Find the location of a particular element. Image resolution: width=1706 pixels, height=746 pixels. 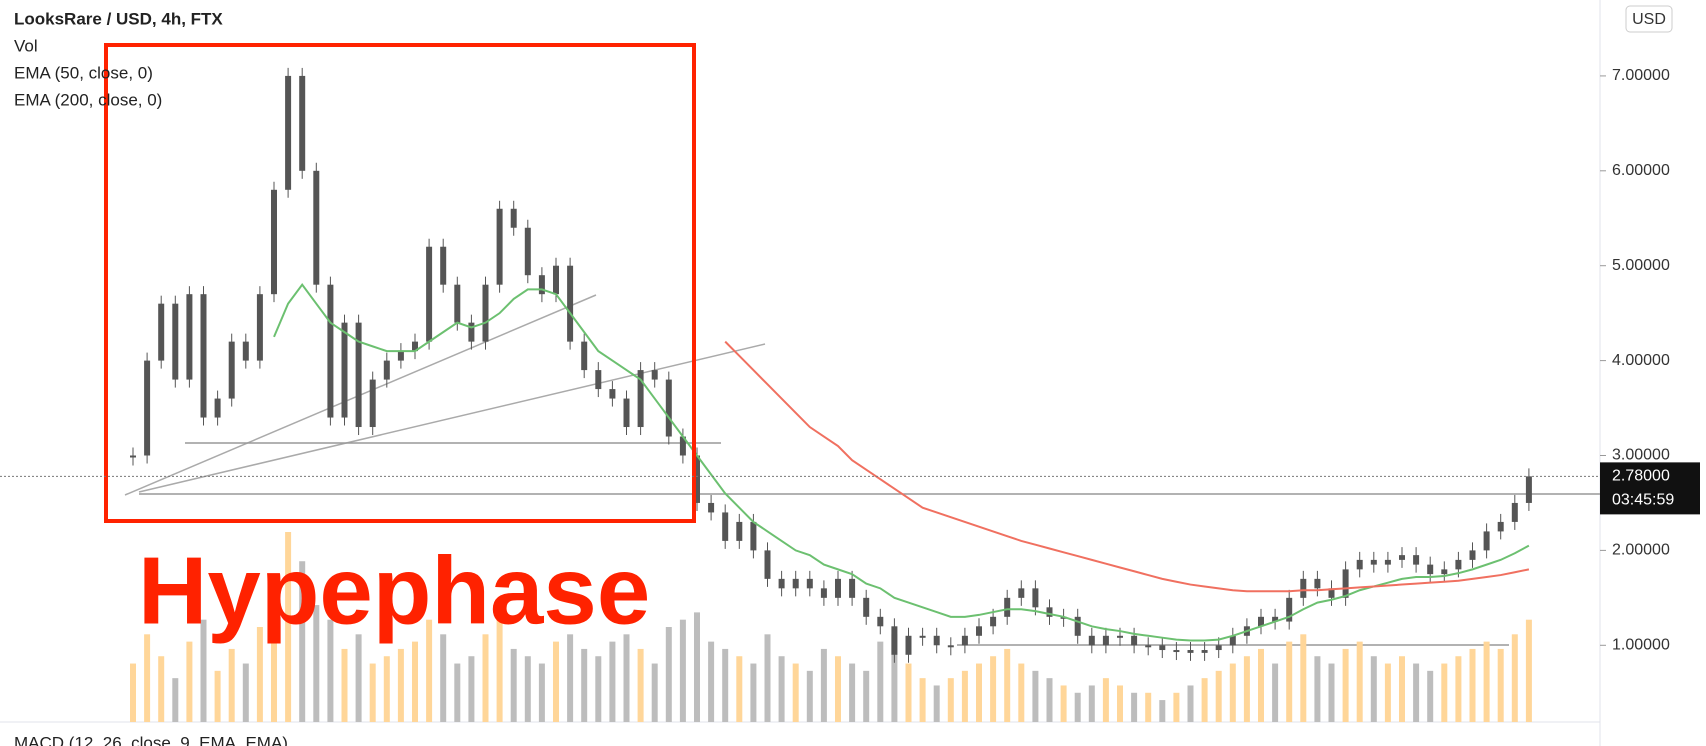

currency: USD is located at coordinates (1649, 19).